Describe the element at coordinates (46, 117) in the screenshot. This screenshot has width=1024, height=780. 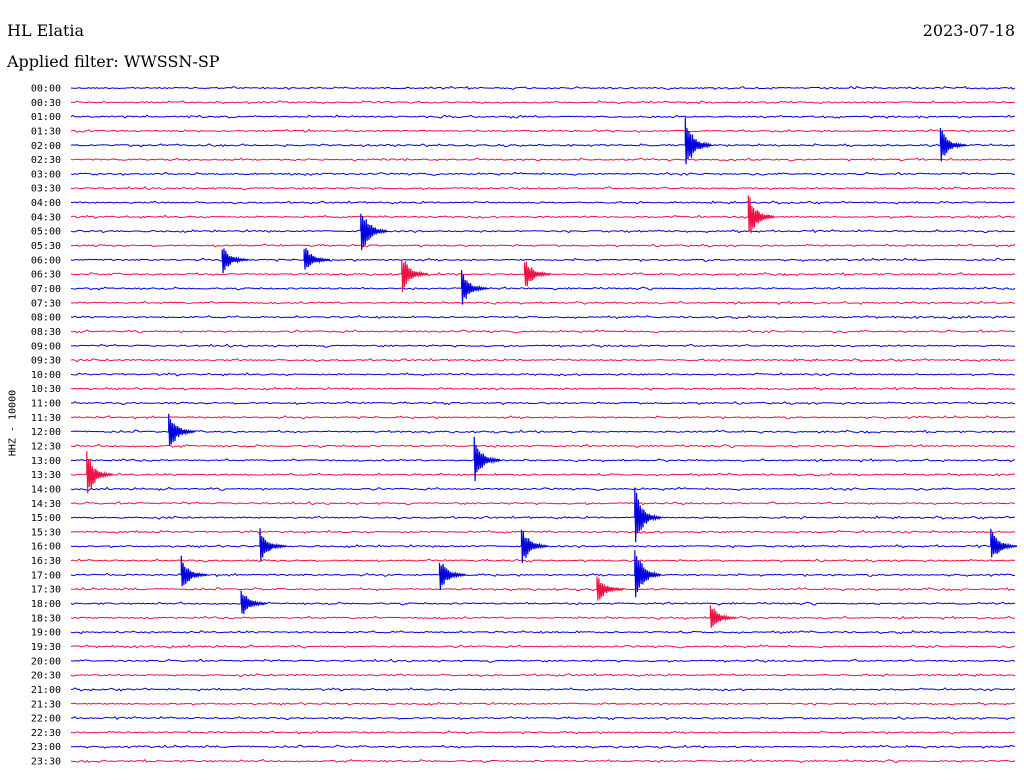
I see `row-time-label: 01:00` at that location.